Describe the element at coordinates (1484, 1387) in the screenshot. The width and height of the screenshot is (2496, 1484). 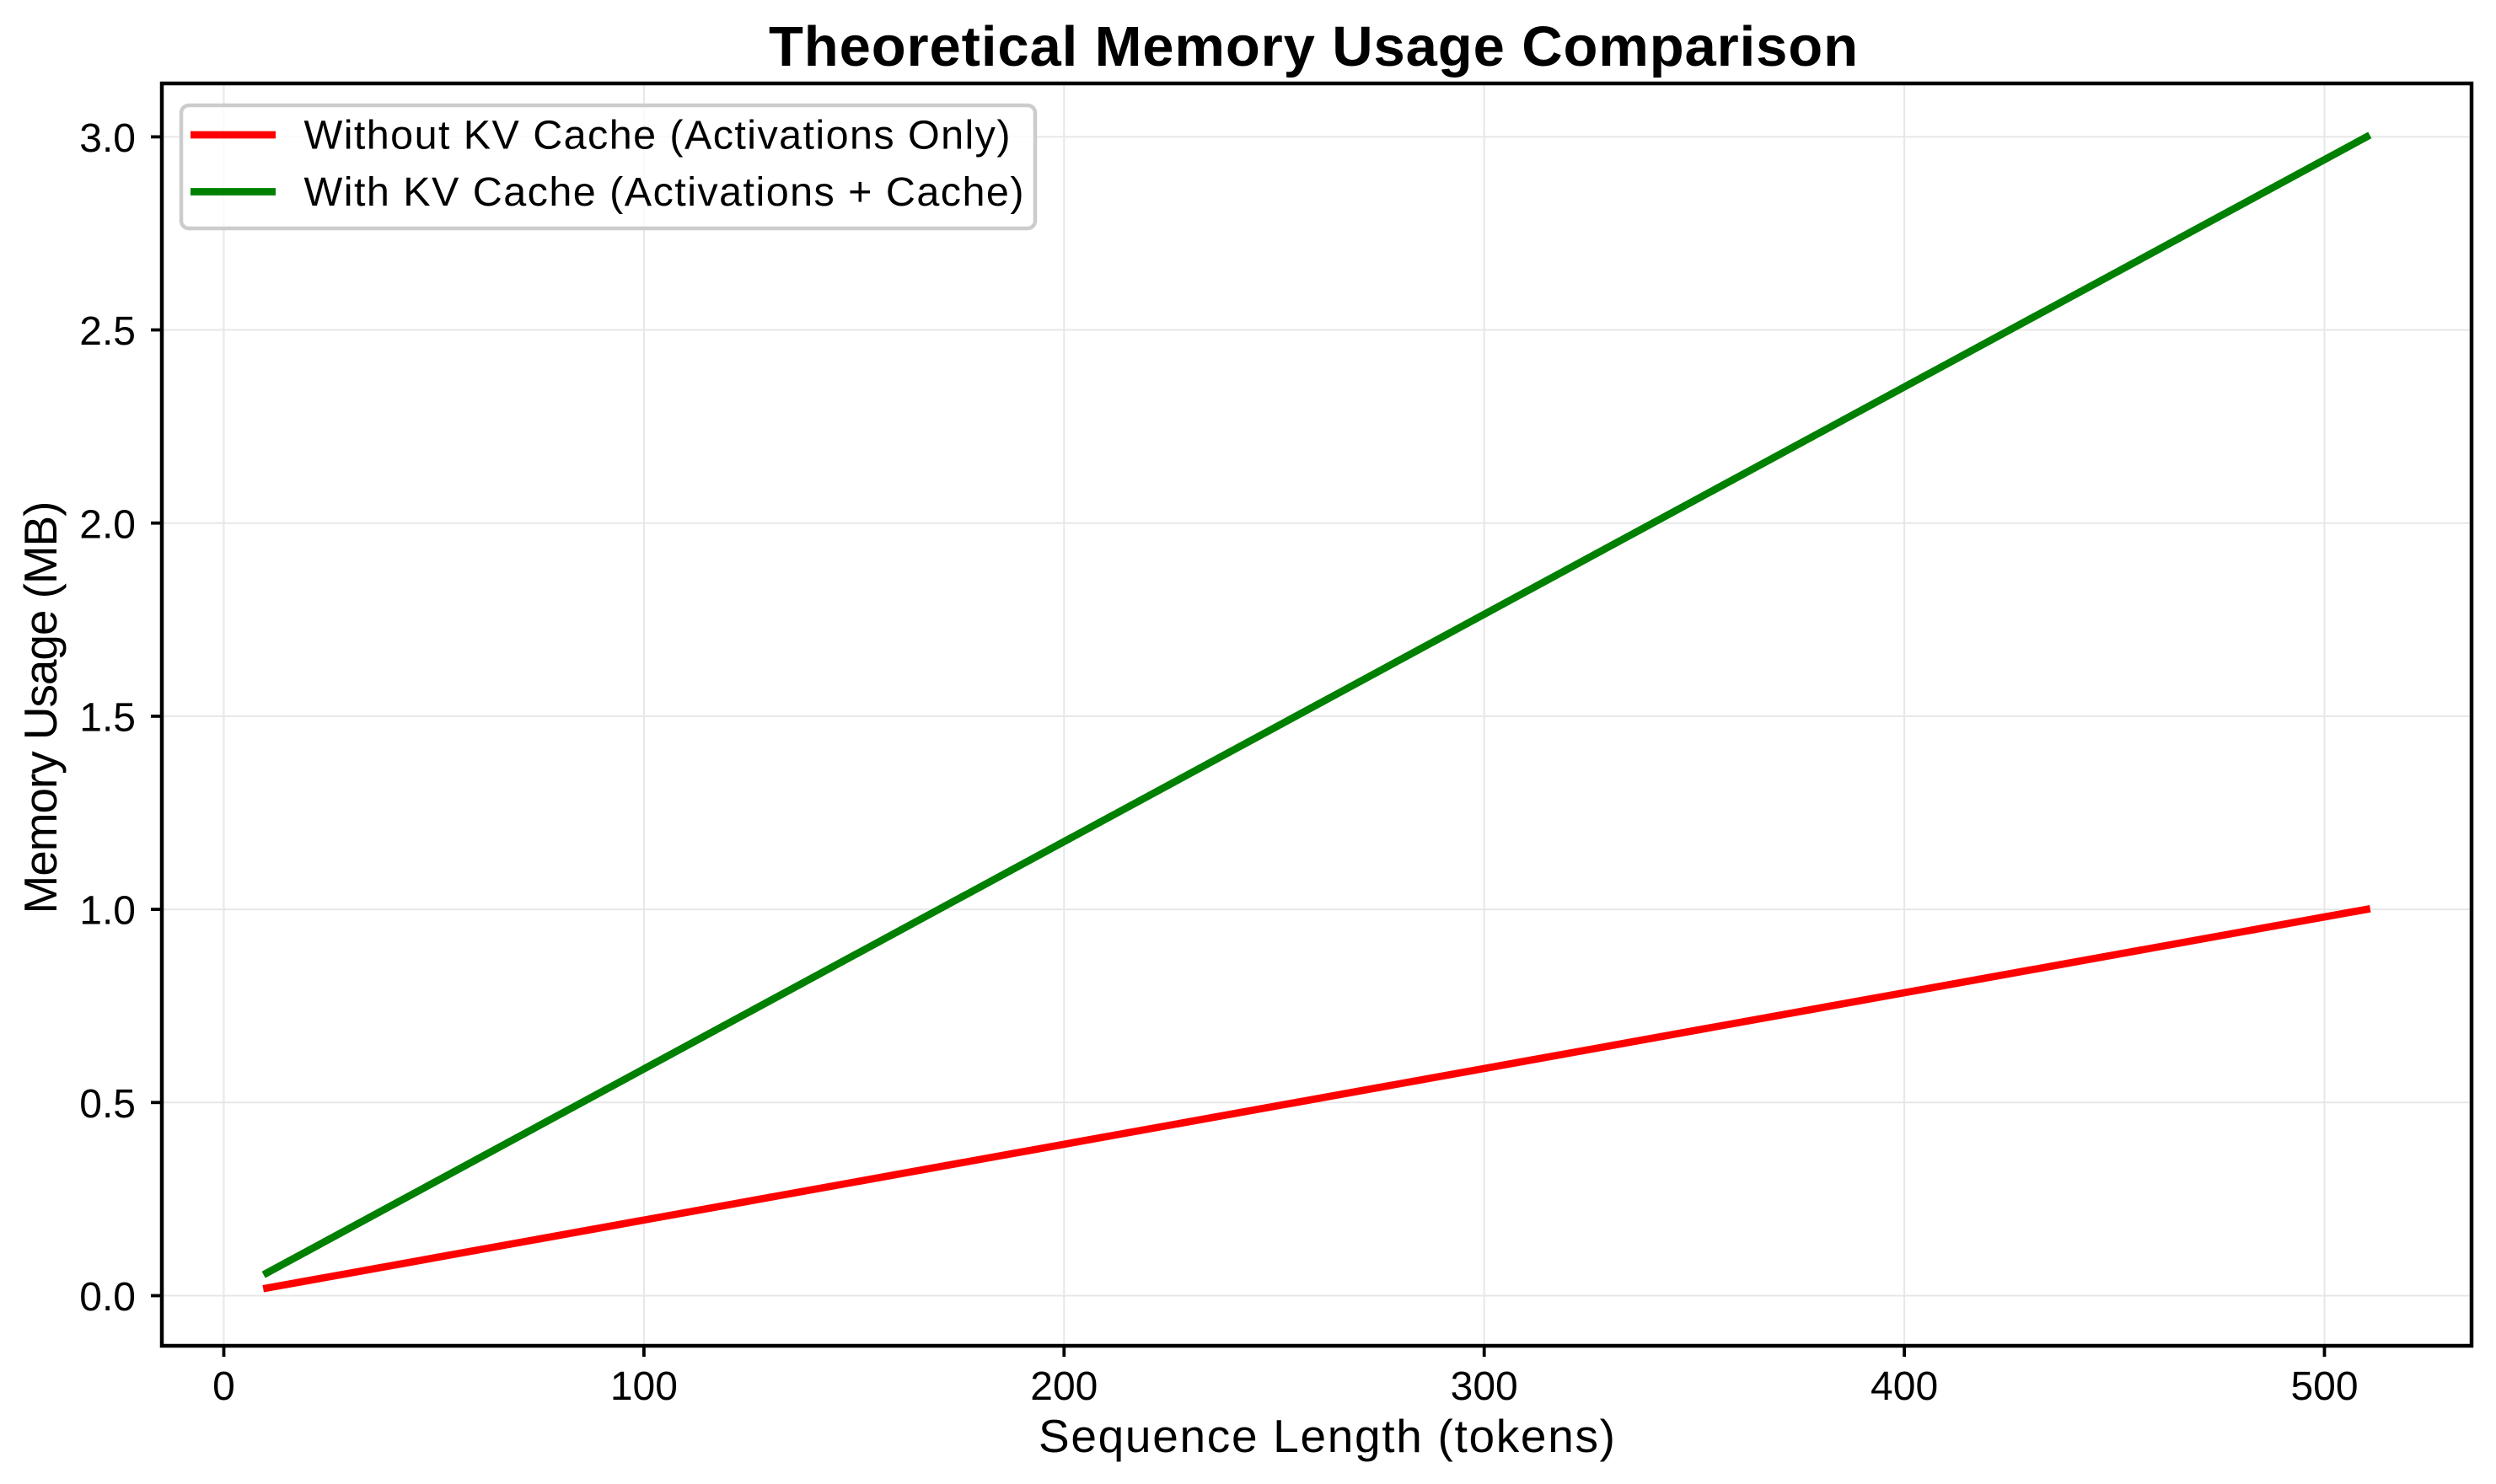
I see `svg-text: 300` at that location.